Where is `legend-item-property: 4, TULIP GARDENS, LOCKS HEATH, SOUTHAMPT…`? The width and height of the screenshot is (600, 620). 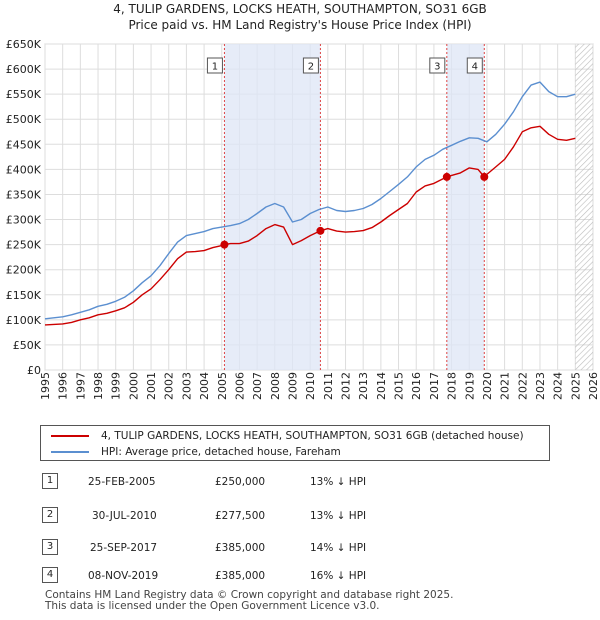
legend-item-property: 4, TULIP GARDENS, LOCKS HEATH, SOUTHAMPT… is located at coordinates (287, 436).